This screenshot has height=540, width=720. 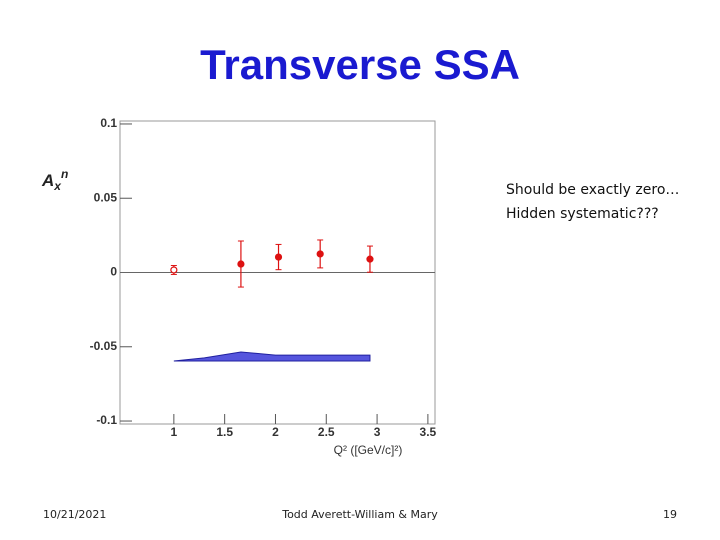 I want to click on x-axis-label: Q² ([GeV/c]²), so click(x=368, y=450).